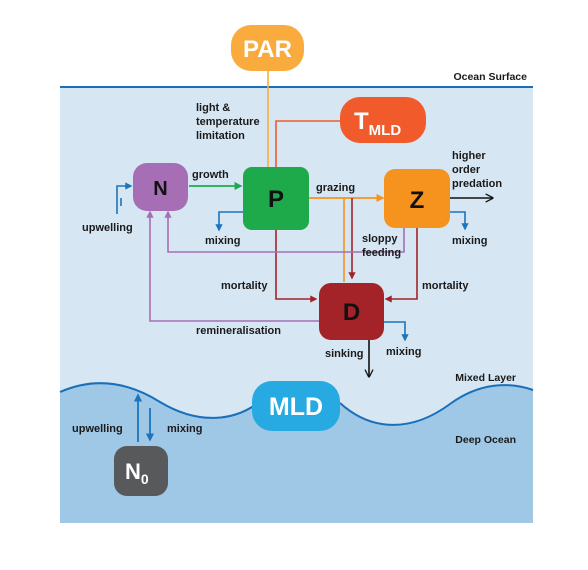 The width and height of the screenshot is (588, 570). Describe the element at coordinates (229, 221) in the screenshot. I see `p-mixing-arrow` at that location.